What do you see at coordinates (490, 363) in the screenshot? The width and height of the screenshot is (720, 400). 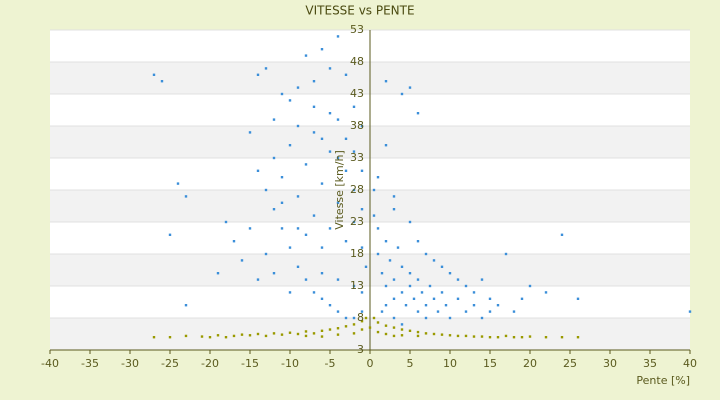 I see `x-tick-label: 15` at bounding box center [490, 363].